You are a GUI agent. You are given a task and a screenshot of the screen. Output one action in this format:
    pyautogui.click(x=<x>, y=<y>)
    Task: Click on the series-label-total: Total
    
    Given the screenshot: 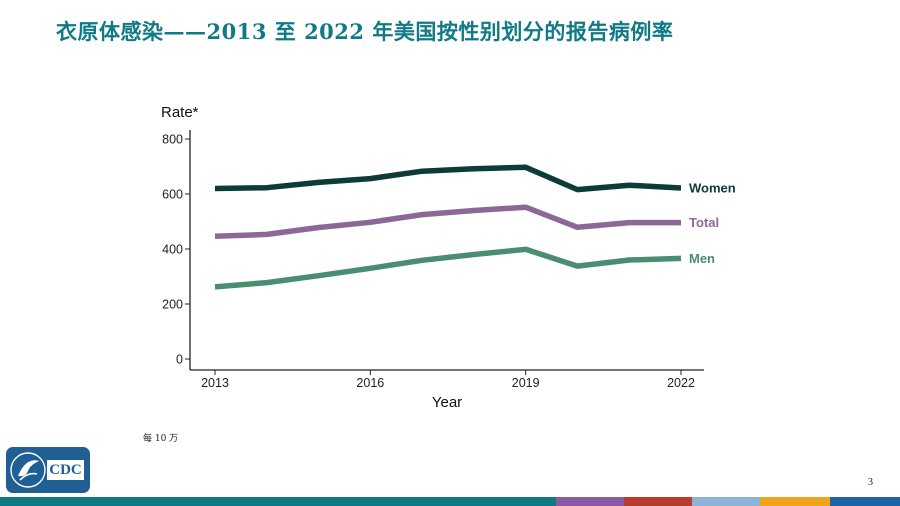 What is the action you would take?
    pyautogui.click(x=704, y=222)
    